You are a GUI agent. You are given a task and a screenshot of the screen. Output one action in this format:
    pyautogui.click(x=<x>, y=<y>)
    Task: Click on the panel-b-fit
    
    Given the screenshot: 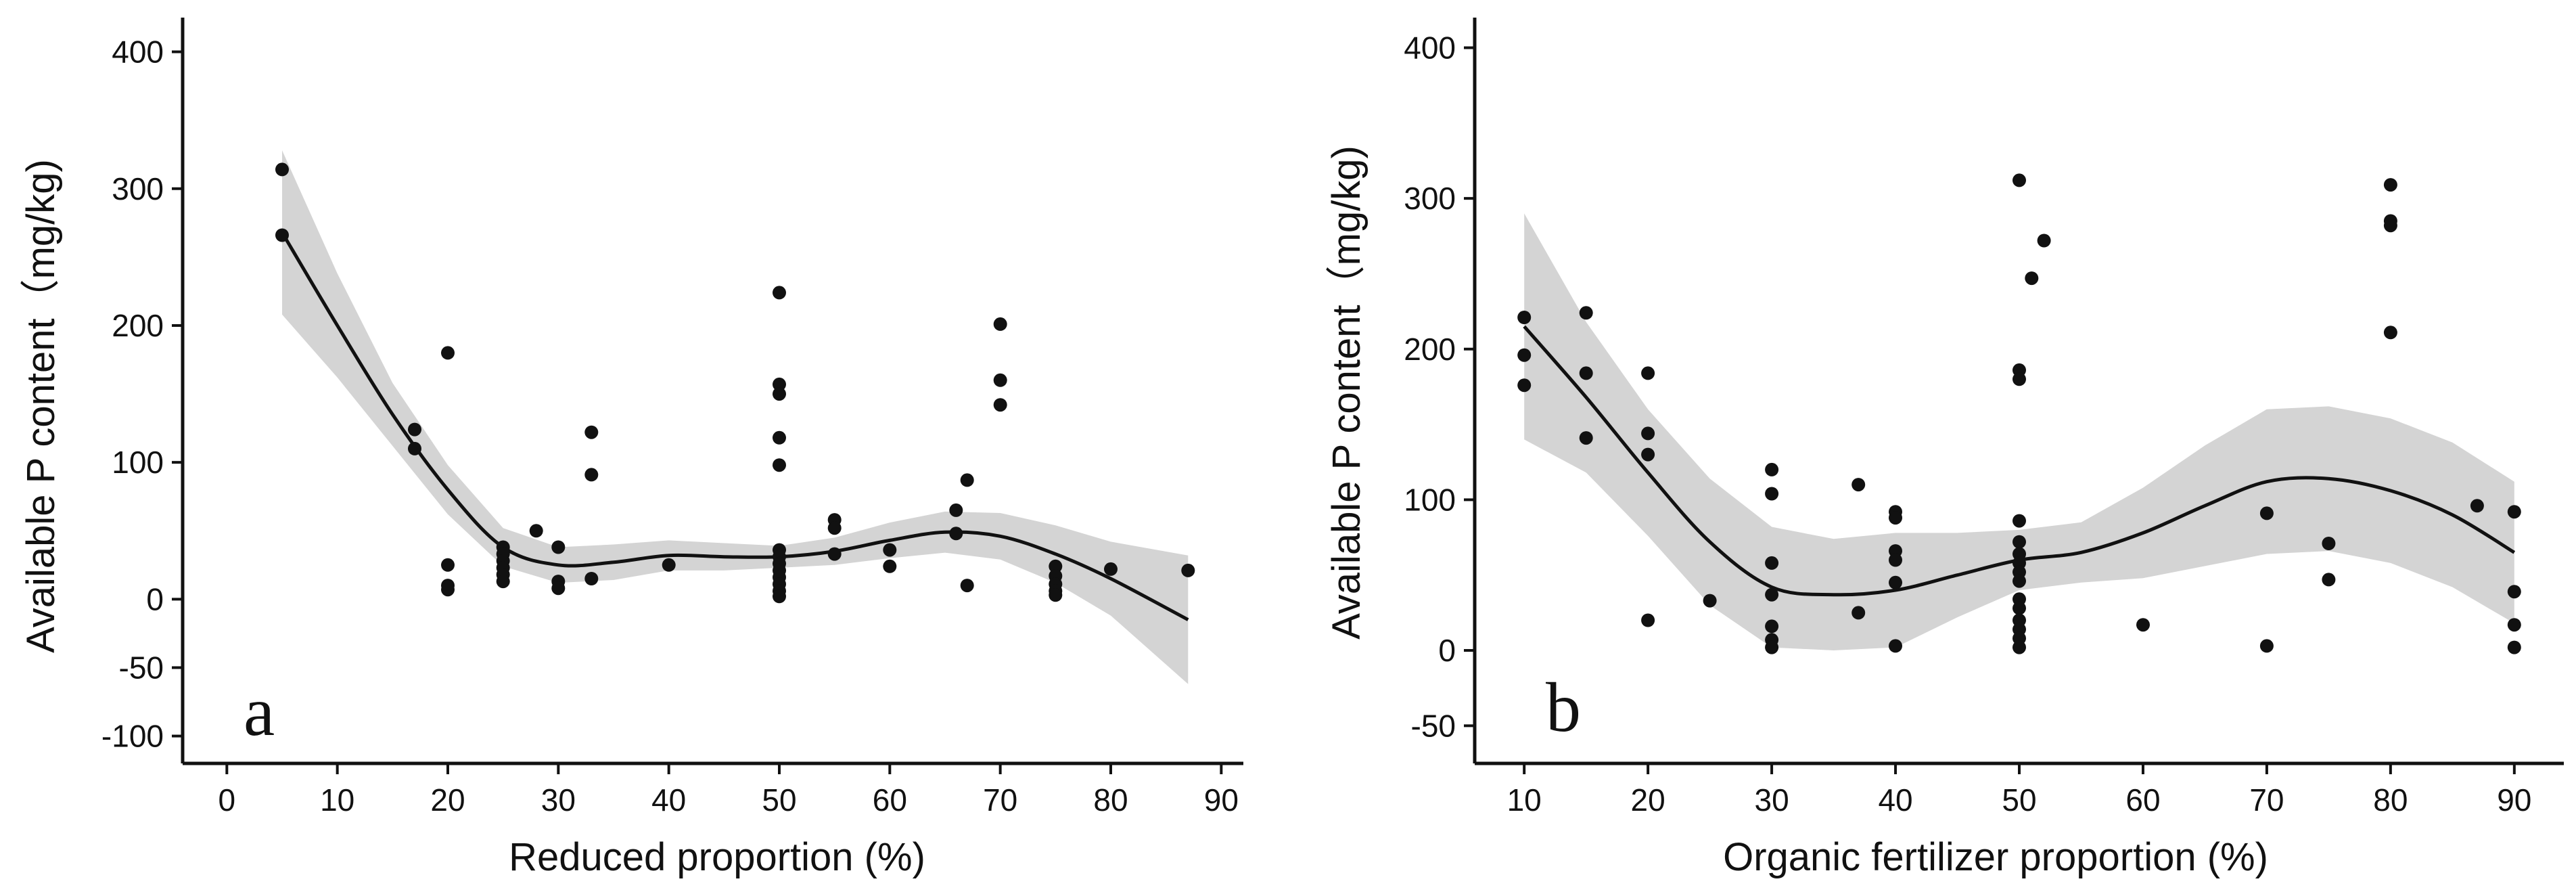 What is the action you would take?
    pyautogui.click(x=2019, y=461)
    